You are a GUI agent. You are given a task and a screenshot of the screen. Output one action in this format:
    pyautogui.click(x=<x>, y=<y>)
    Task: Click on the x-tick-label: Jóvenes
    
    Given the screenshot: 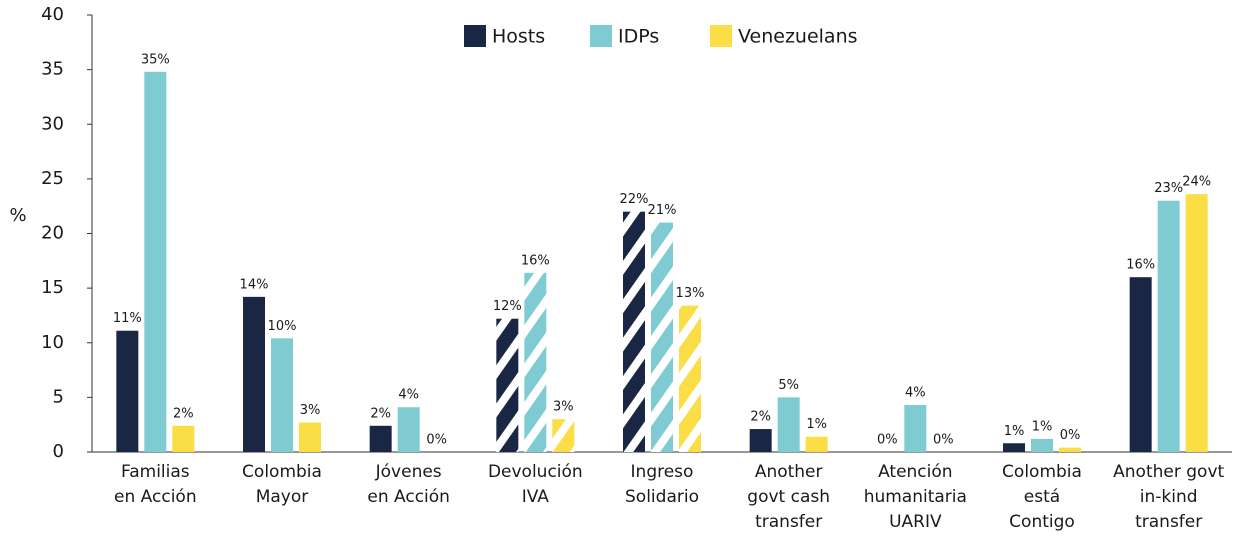 What is the action you would take?
    pyautogui.click(x=408, y=472)
    